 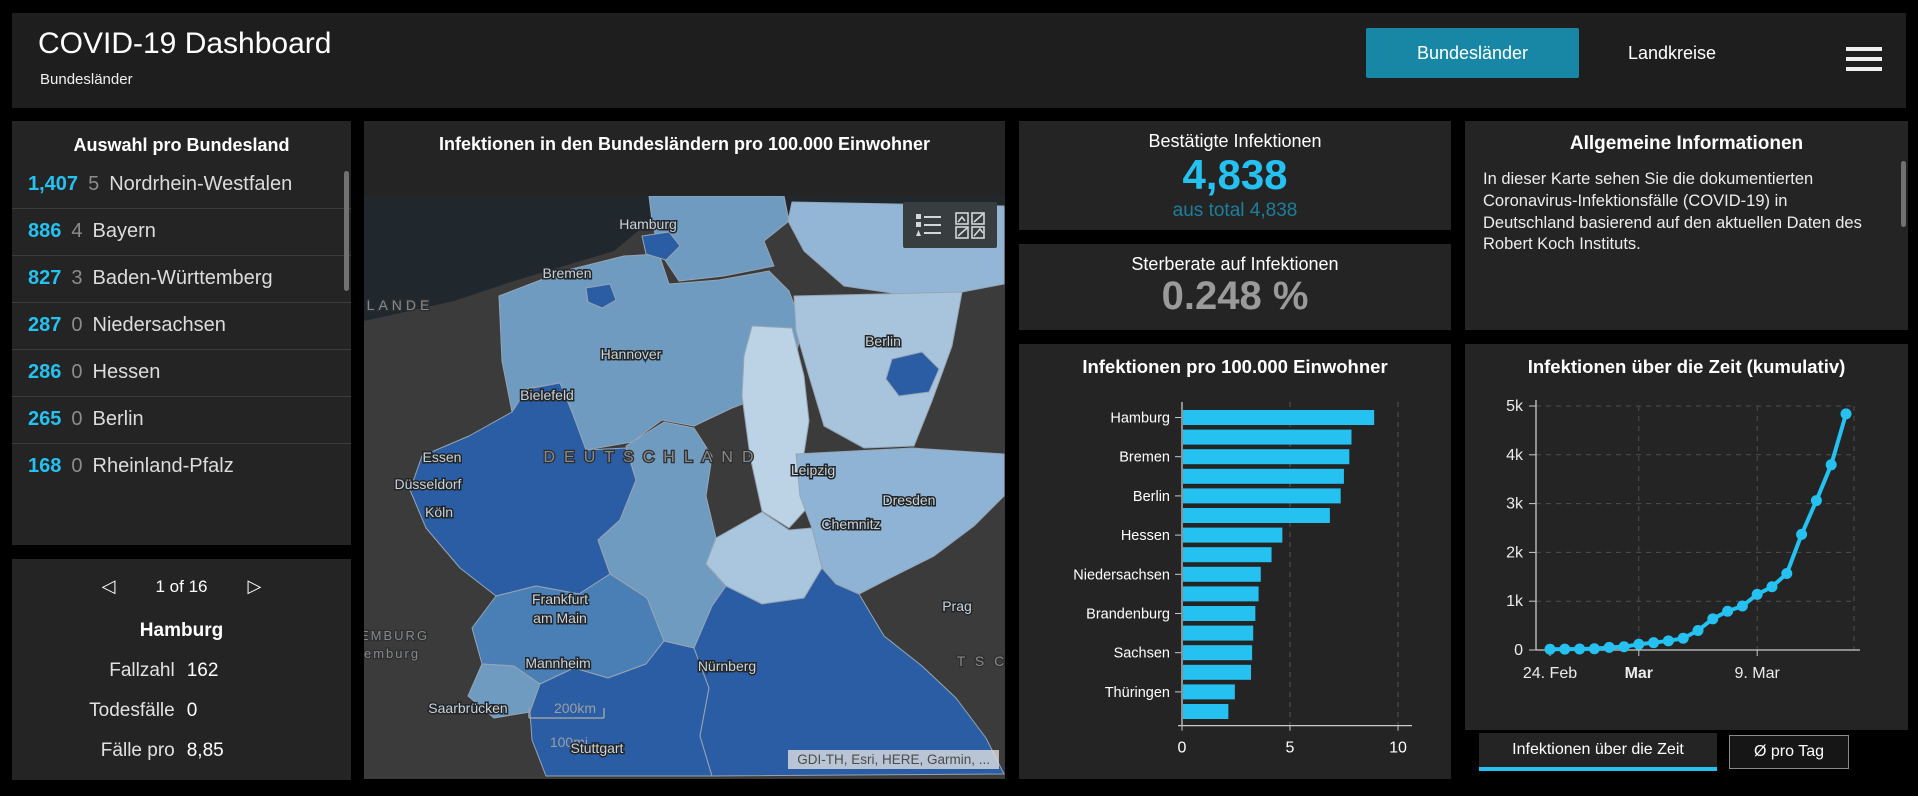 I want to click on bar-label: Hessen, so click(x=1145, y=536).